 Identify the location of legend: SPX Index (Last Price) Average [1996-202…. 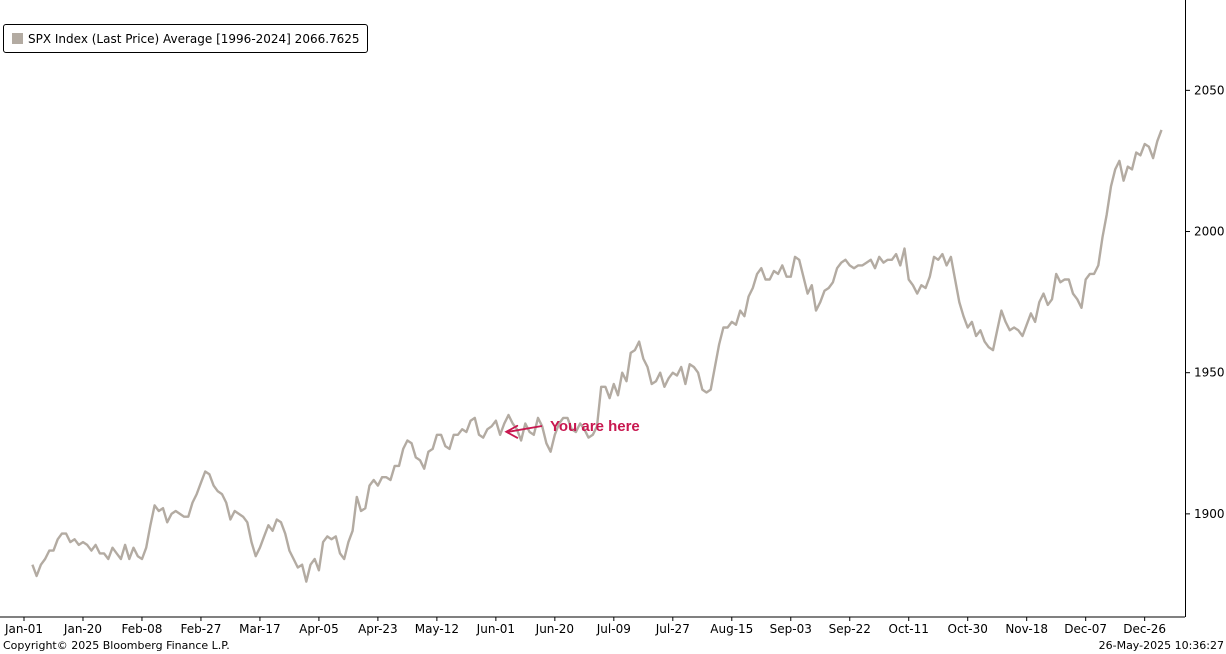
(185, 38).